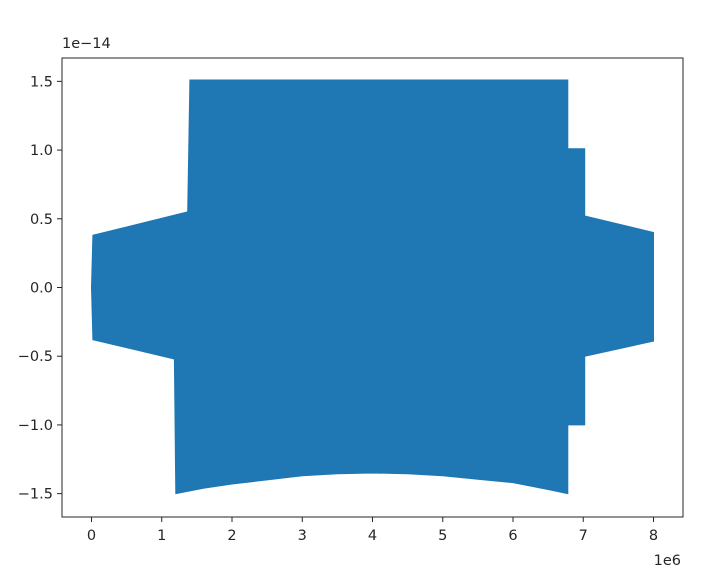 The height and width of the screenshot is (573, 724). Describe the element at coordinates (41, 151) in the screenshot. I see `y-tick-label: 1.0` at that location.